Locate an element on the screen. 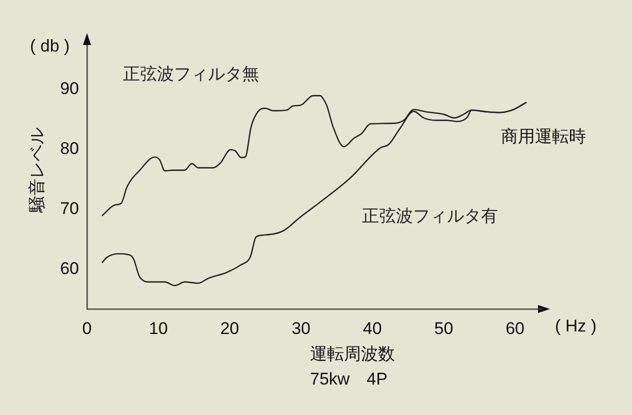 The height and width of the screenshot is (415, 632). x-tick-label: 30 is located at coordinates (301, 328).